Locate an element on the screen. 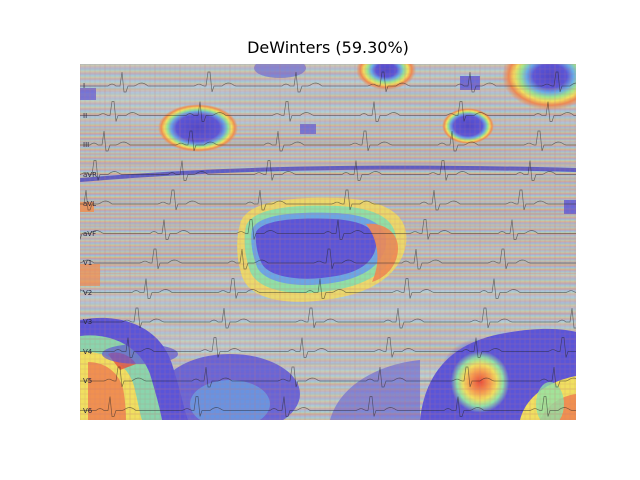 This screenshot has width=640, height=480. ecg-trace-v3 is located at coordinates (328, 318).